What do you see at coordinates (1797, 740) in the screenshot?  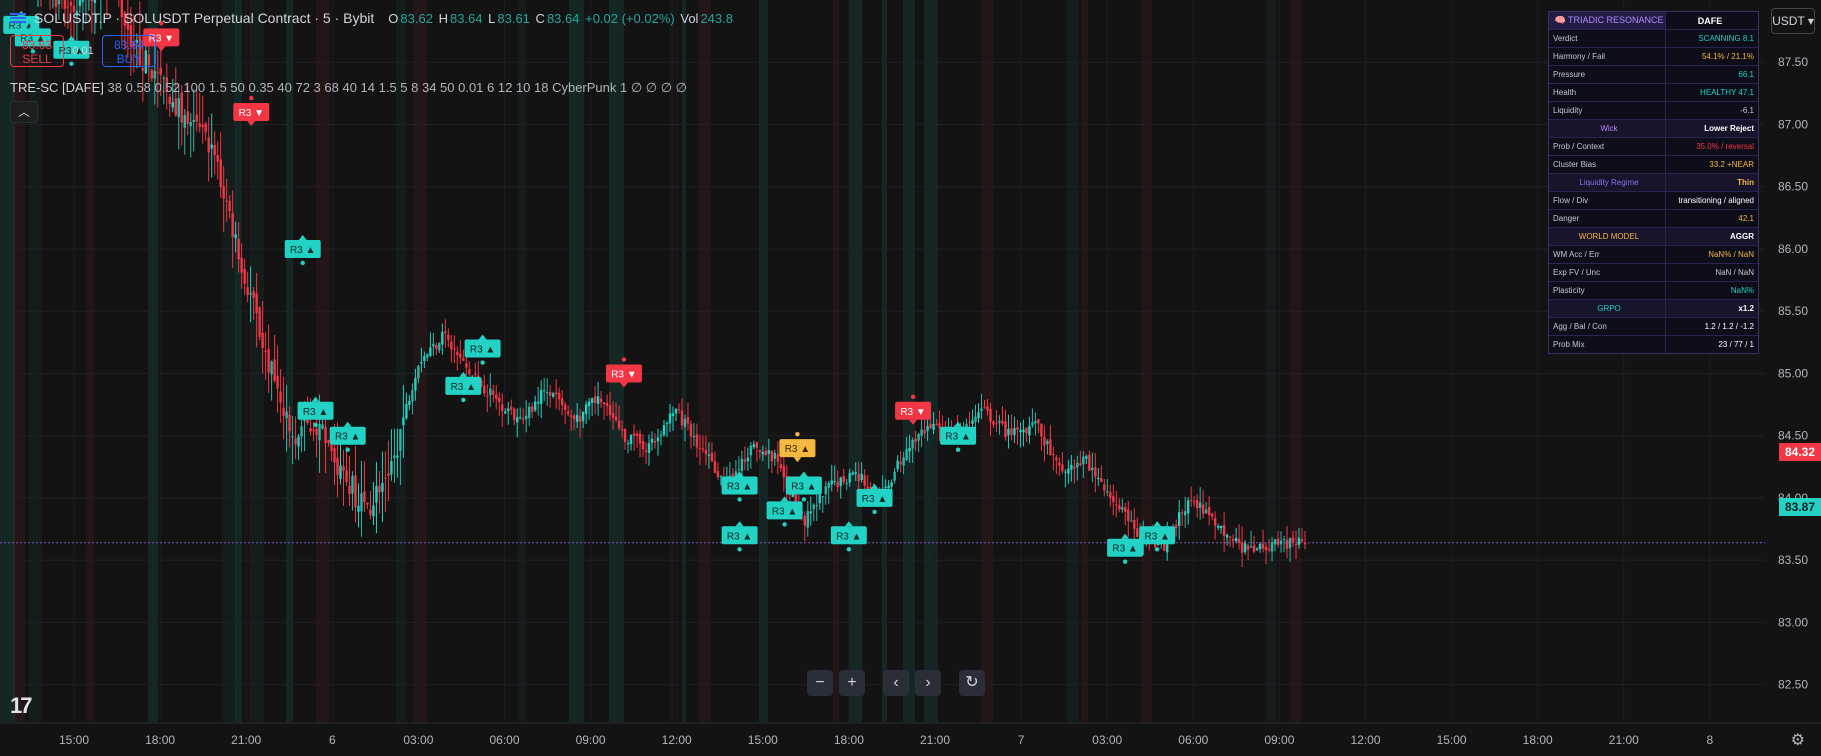 I see `gear-icon: ⚙` at bounding box center [1797, 740].